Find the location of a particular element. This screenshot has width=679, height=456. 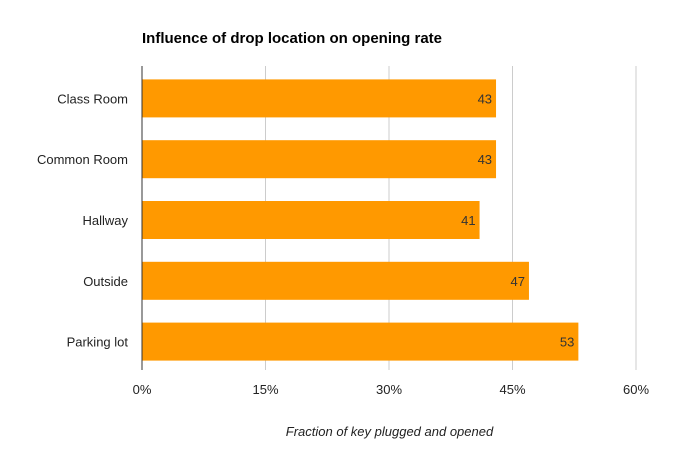

x-tick-label: 0% is located at coordinates (142, 389).